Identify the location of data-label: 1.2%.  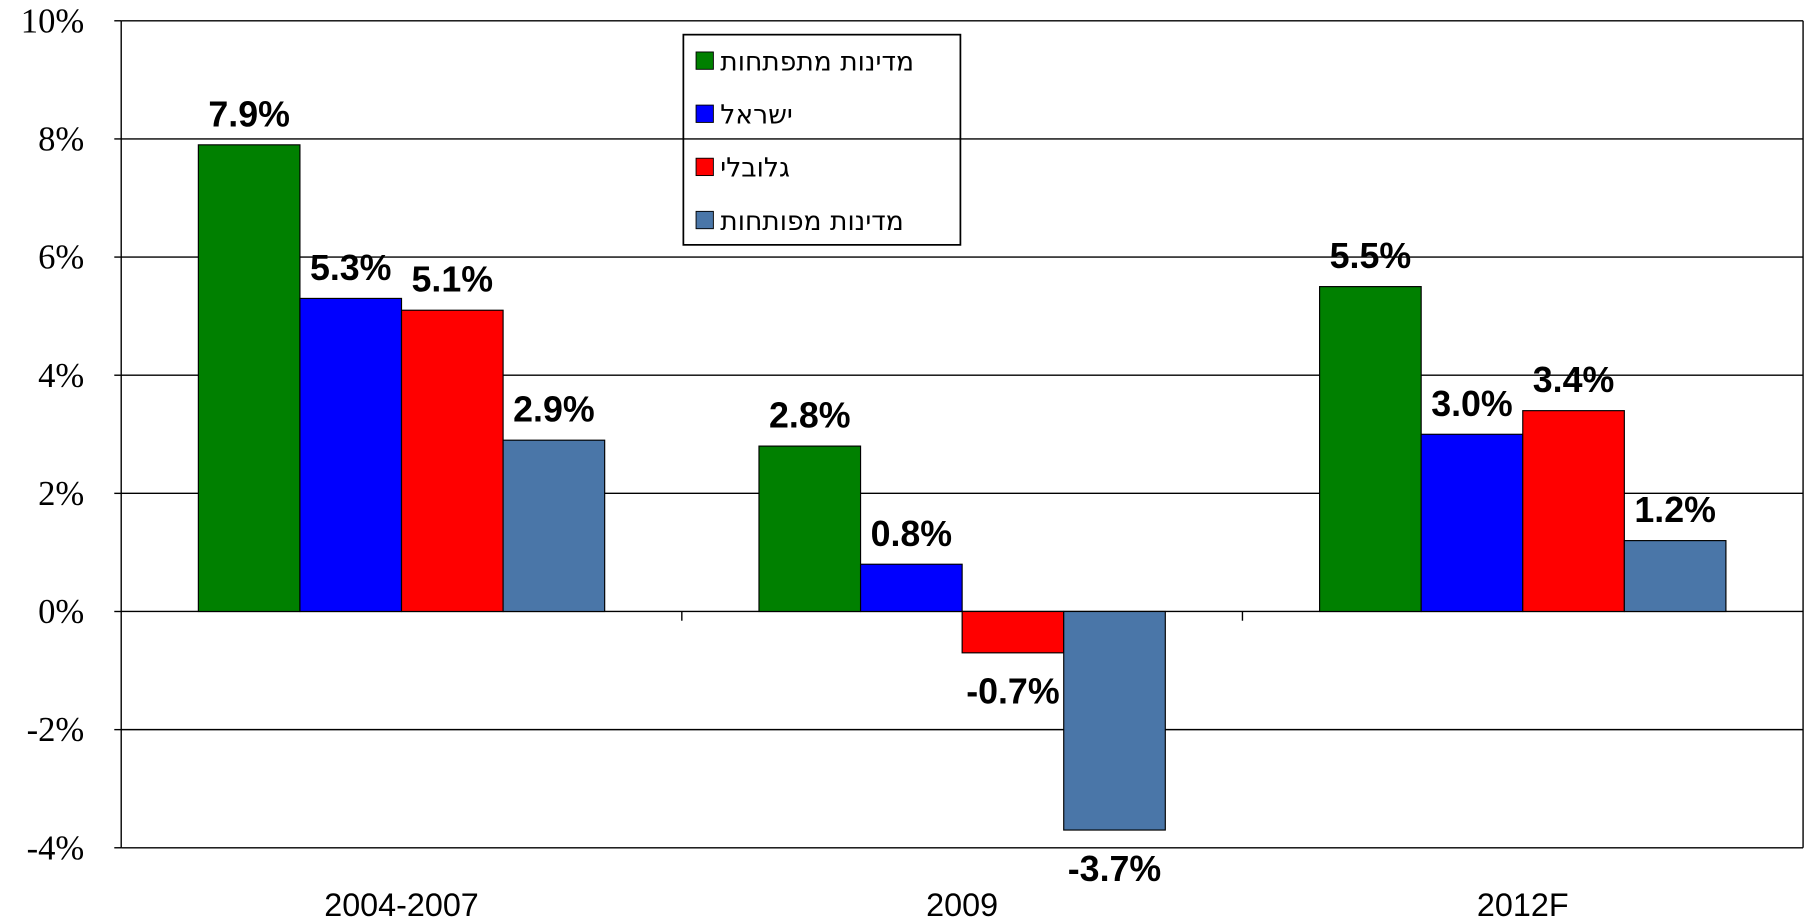
(1675, 510).